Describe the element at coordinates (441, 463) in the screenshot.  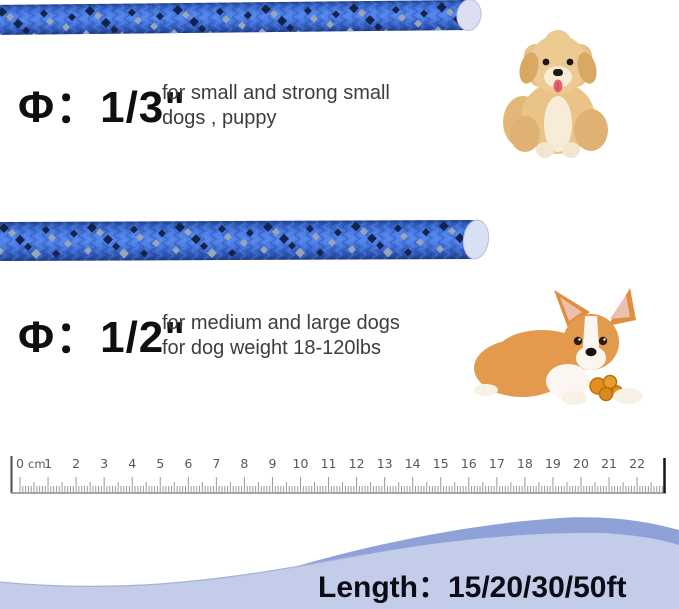
I see `svg-text: 15` at that location.